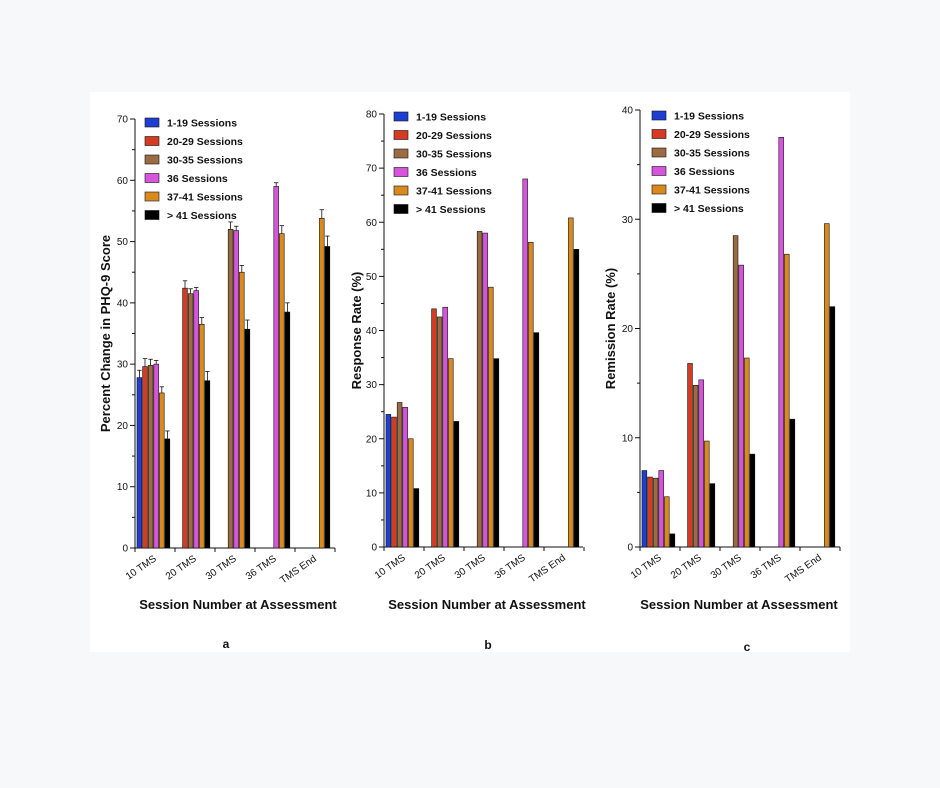 Image resolution: width=940 pixels, height=788 pixels. I want to click on y-tick-label: 20, so click(628, 329).